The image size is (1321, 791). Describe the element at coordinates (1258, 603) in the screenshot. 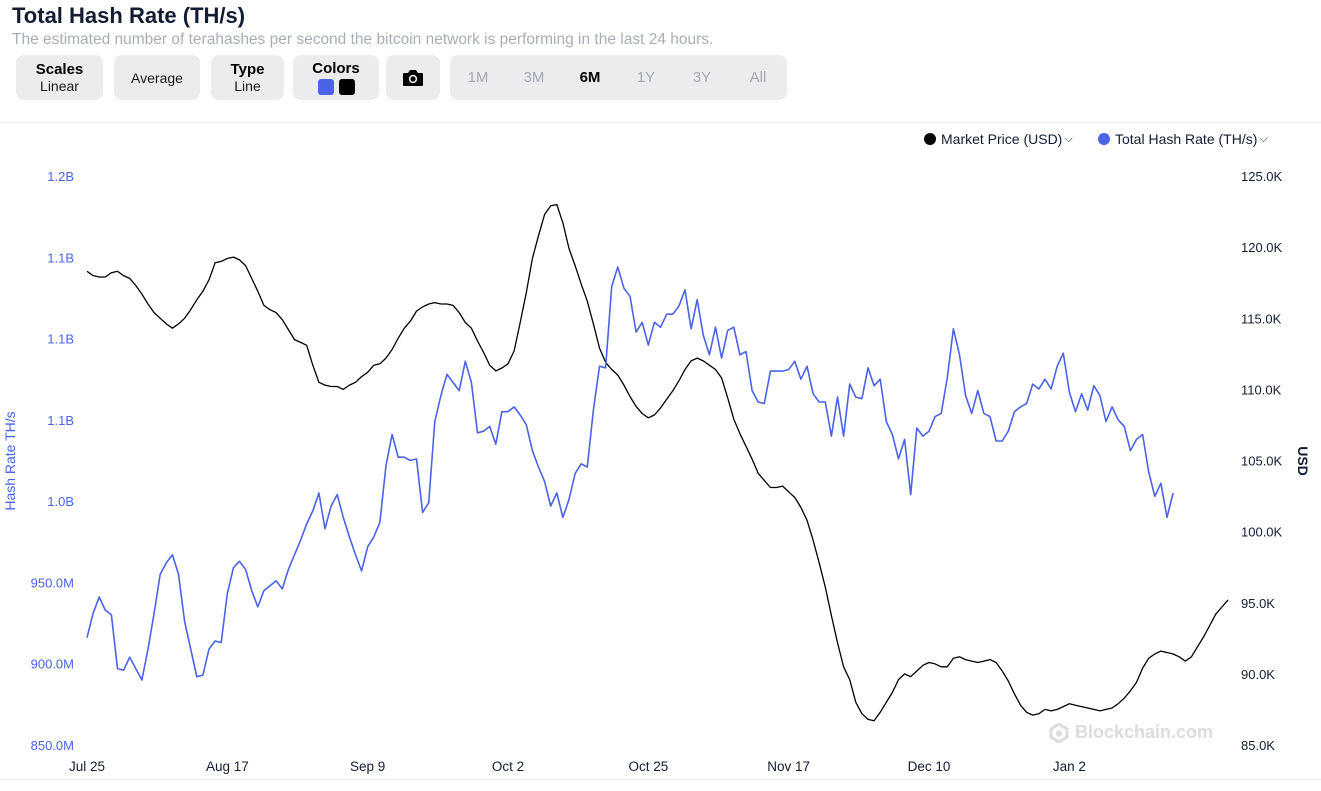

I see `y-right-tick-label: 95.0K` at that location.